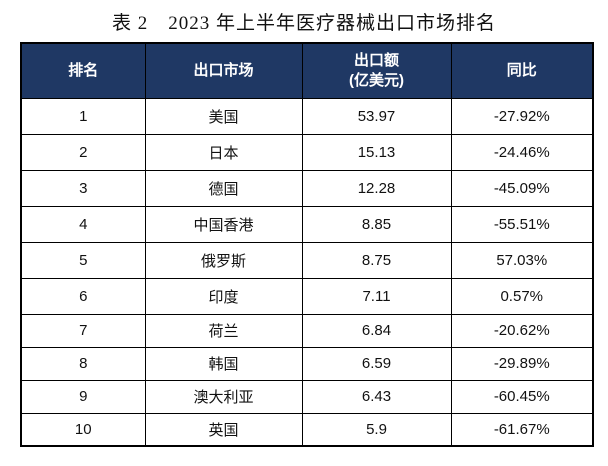 The height and width of the screenshot is (466, 608). I want to click on rank-cell: 6, so click(83, 296).